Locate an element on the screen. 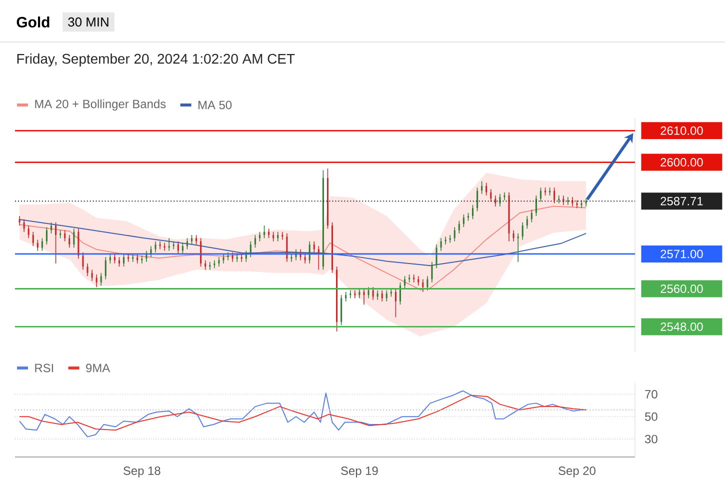  y-tick-label: 2610.00 is located at coordinates (681, 130).